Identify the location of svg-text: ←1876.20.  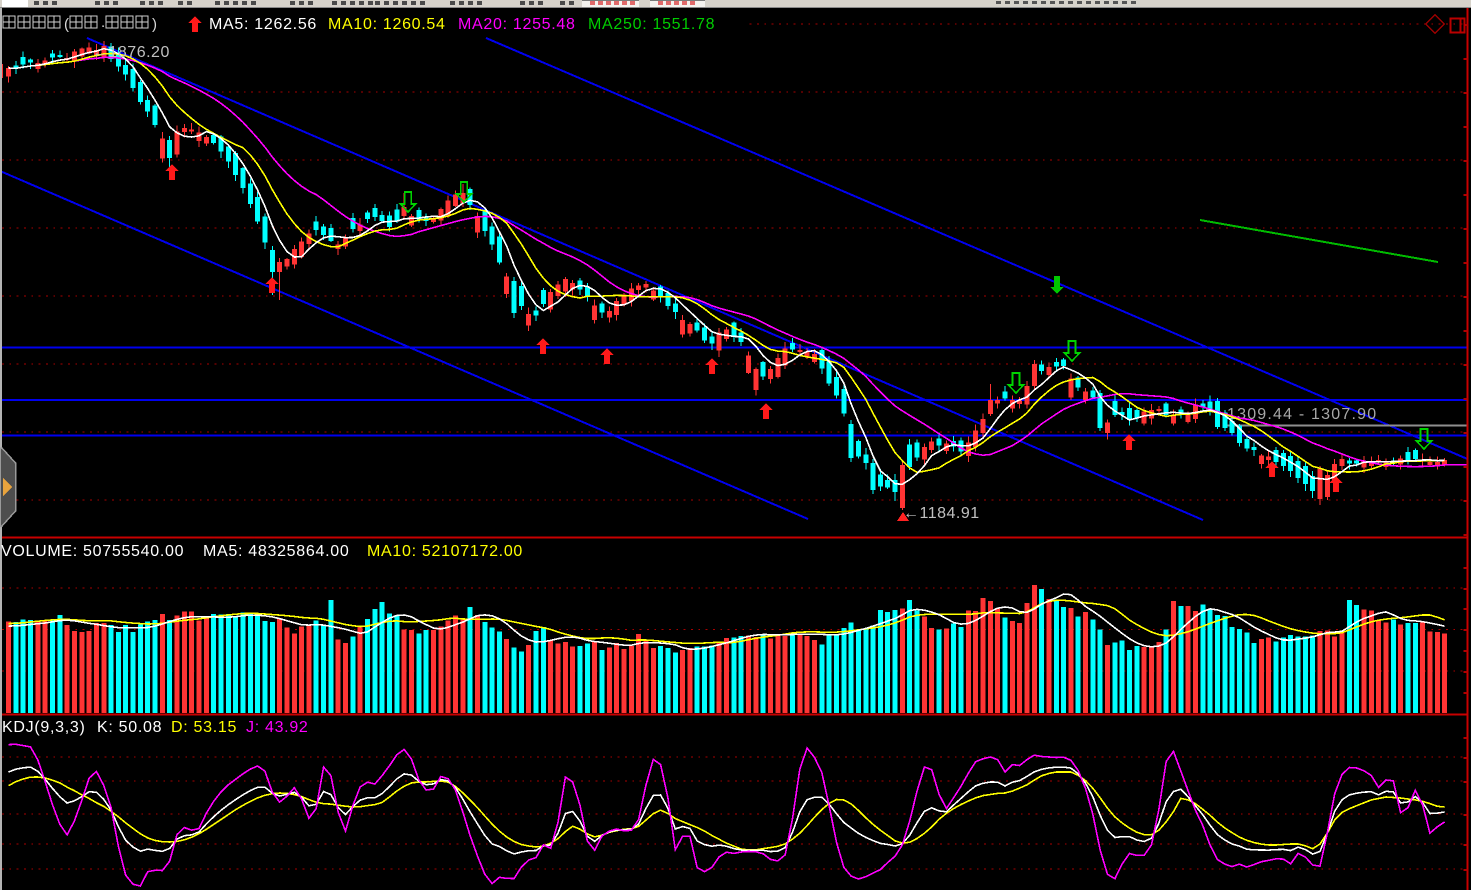
(131, 52).